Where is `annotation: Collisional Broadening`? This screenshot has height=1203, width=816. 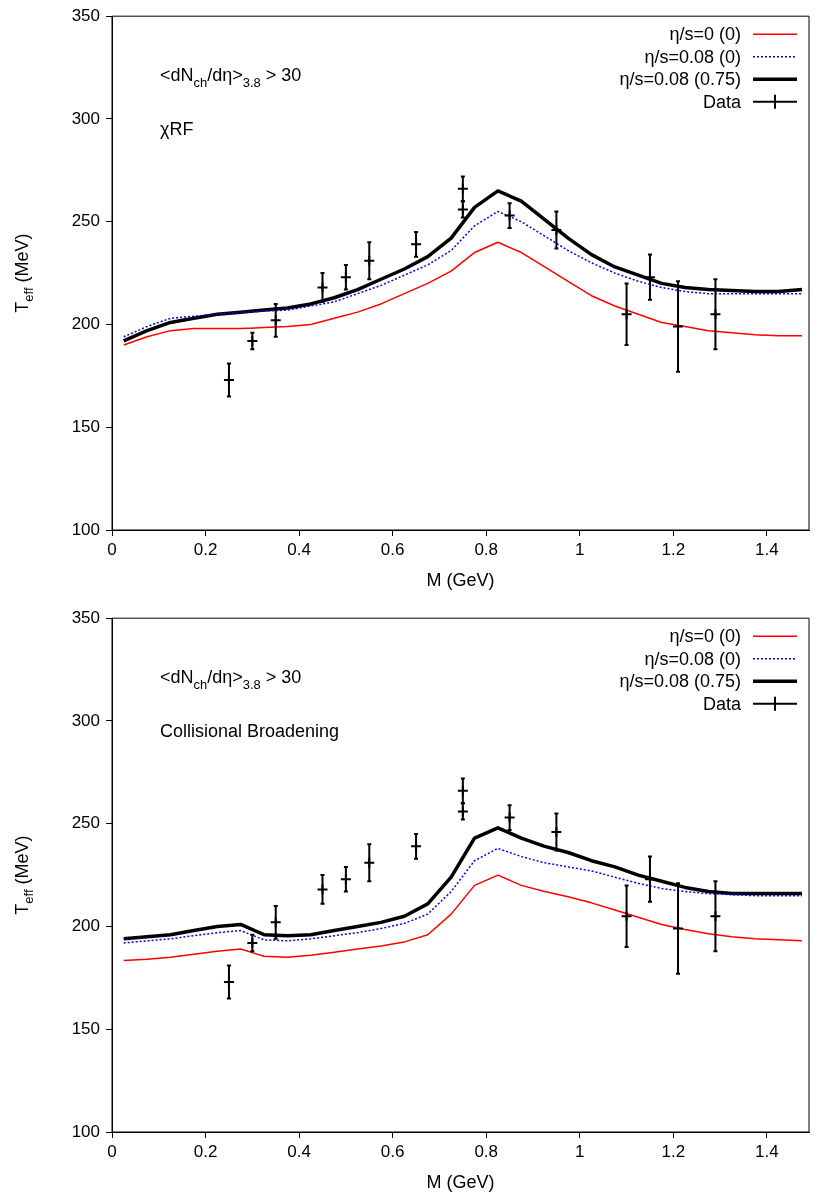
annotation: Collisional Broadening is located at coordinates (250, 731).